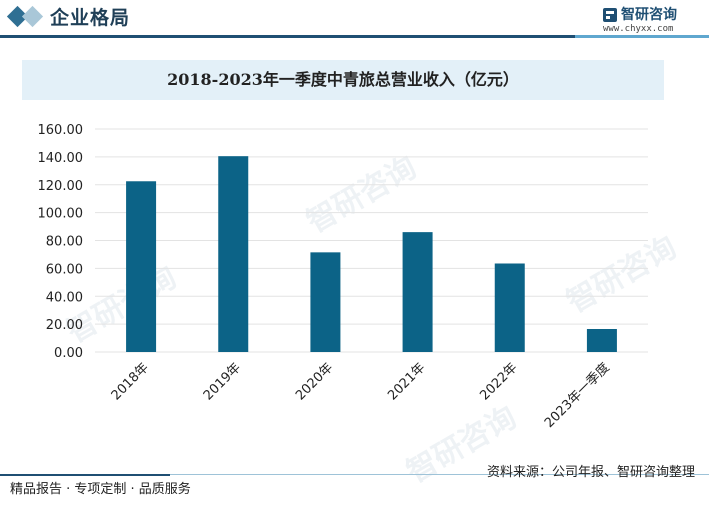 This screenshot has width=709, height=512. I want to click on header-divider, so click(287, 36).